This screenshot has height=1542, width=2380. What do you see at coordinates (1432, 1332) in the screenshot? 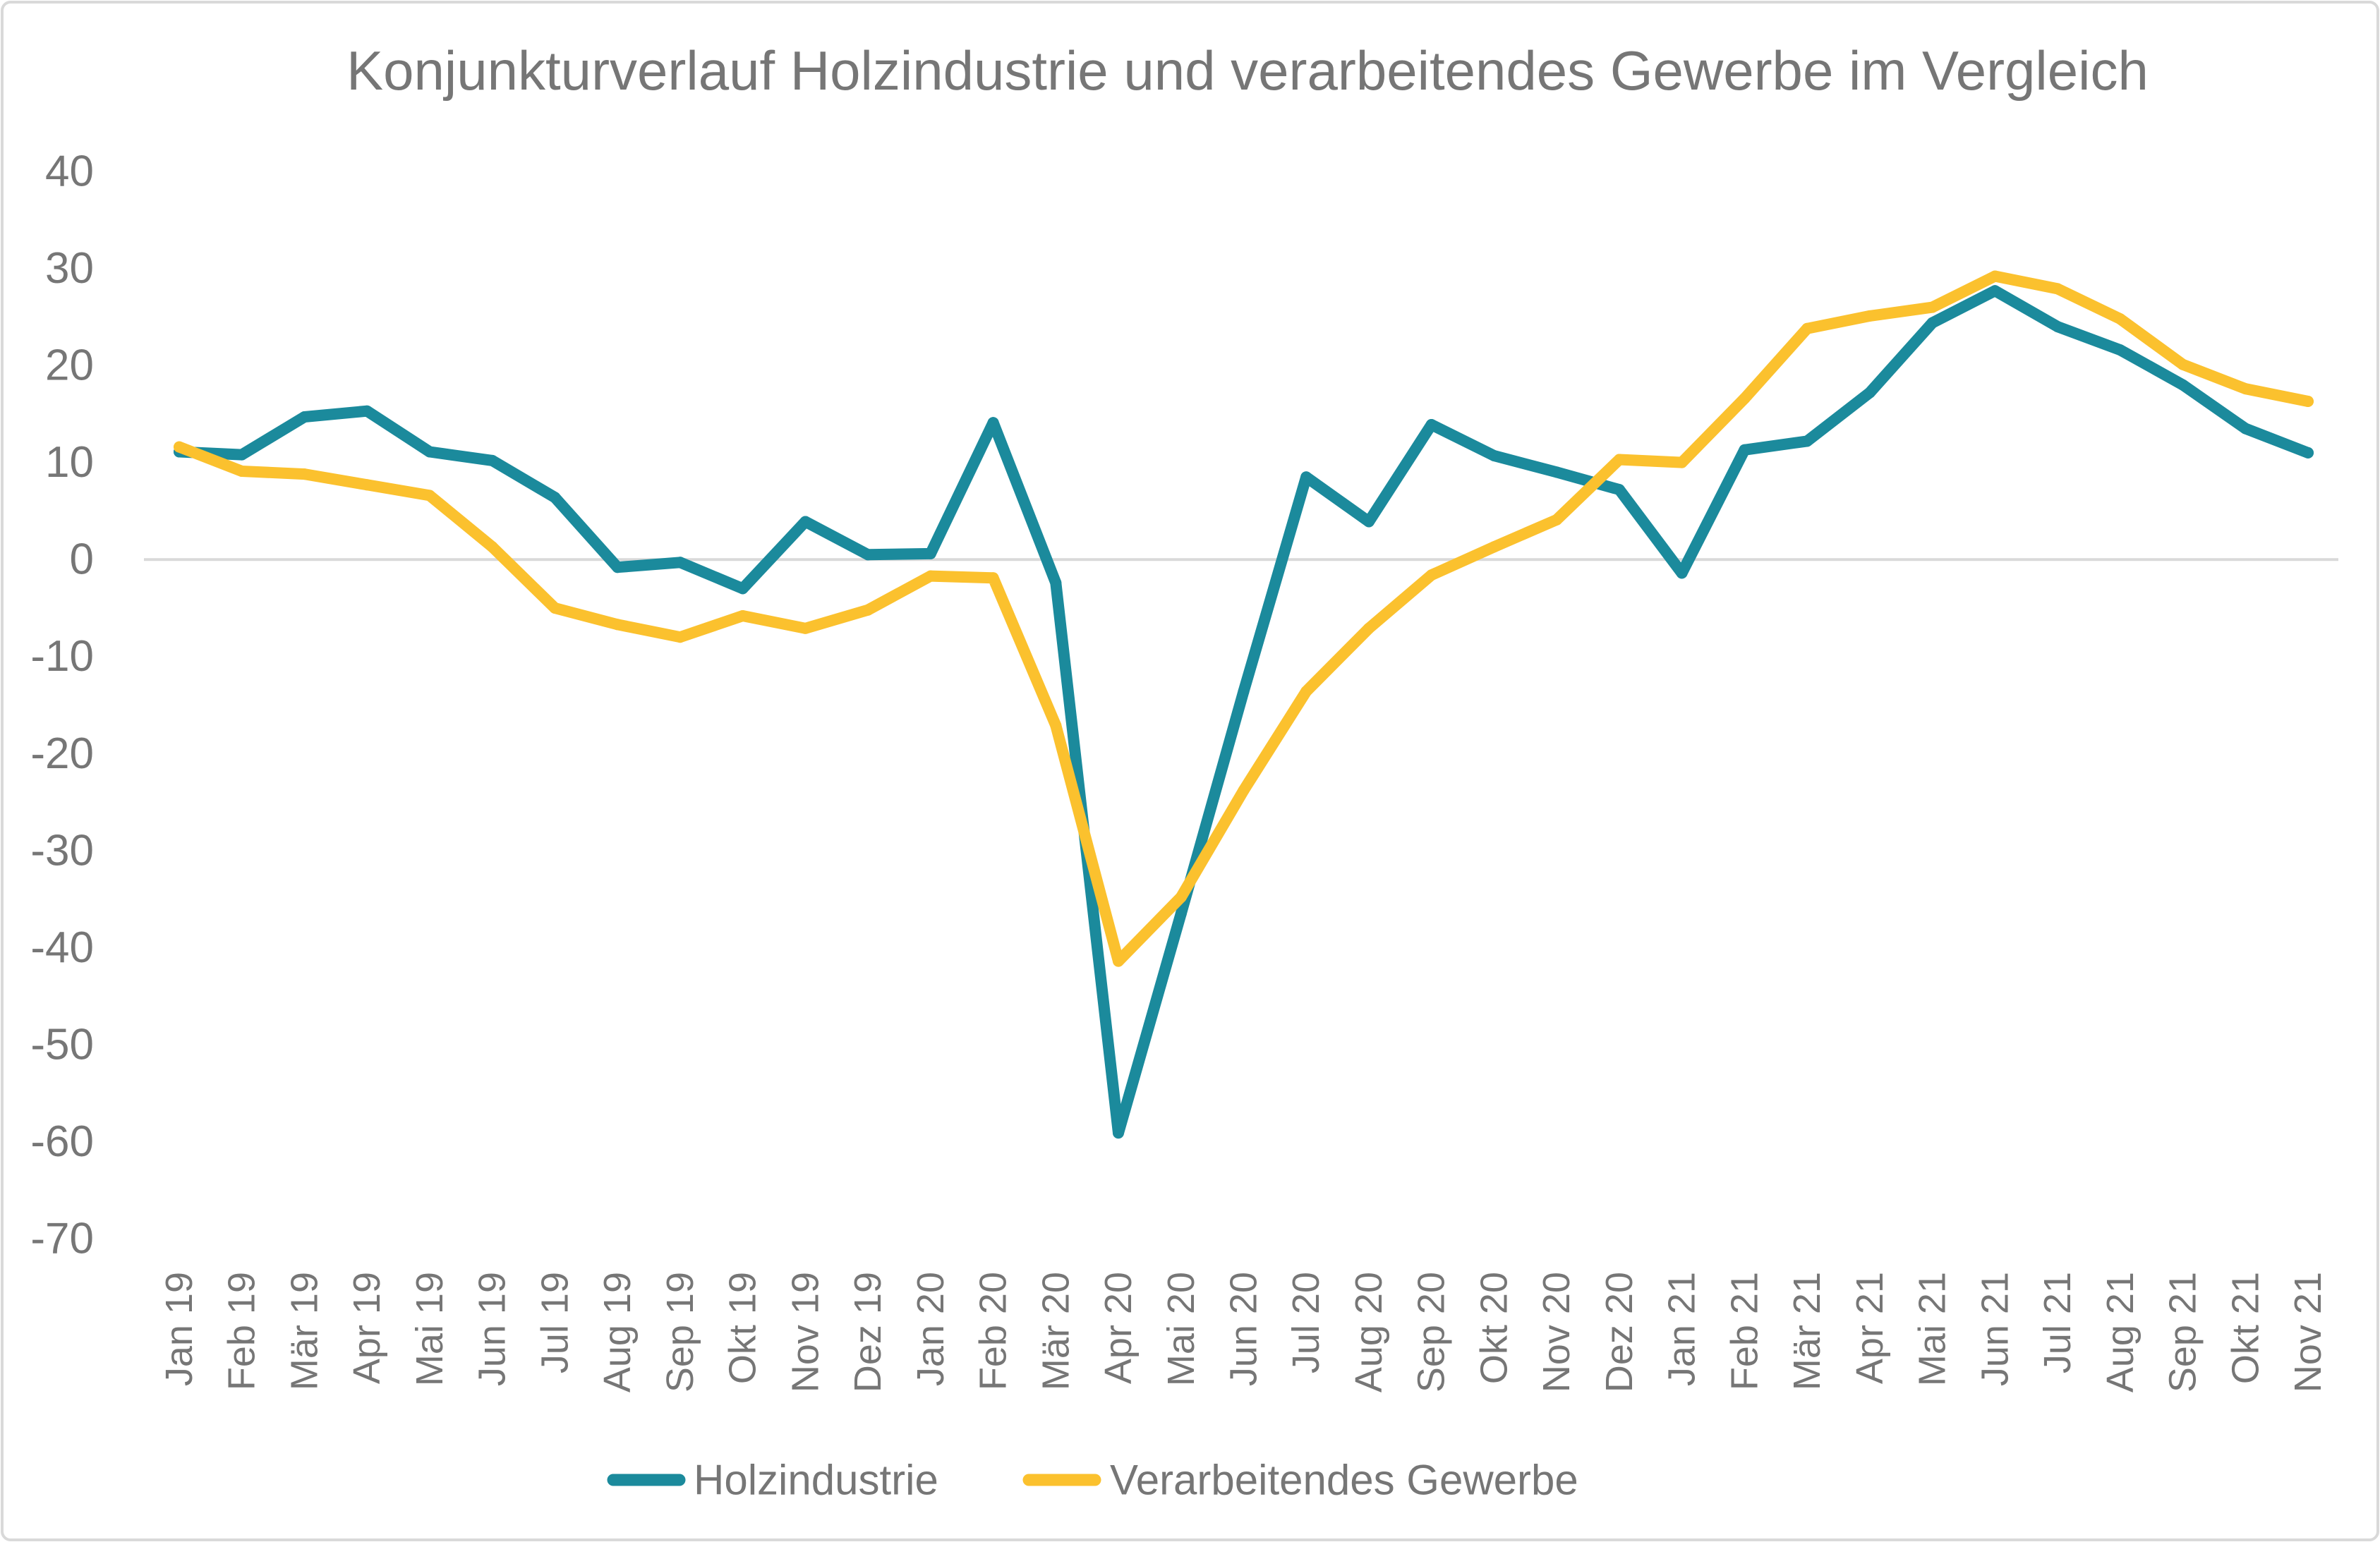
I see `x-tick-label: Sep 20` at bounding box center [1432, 1332].